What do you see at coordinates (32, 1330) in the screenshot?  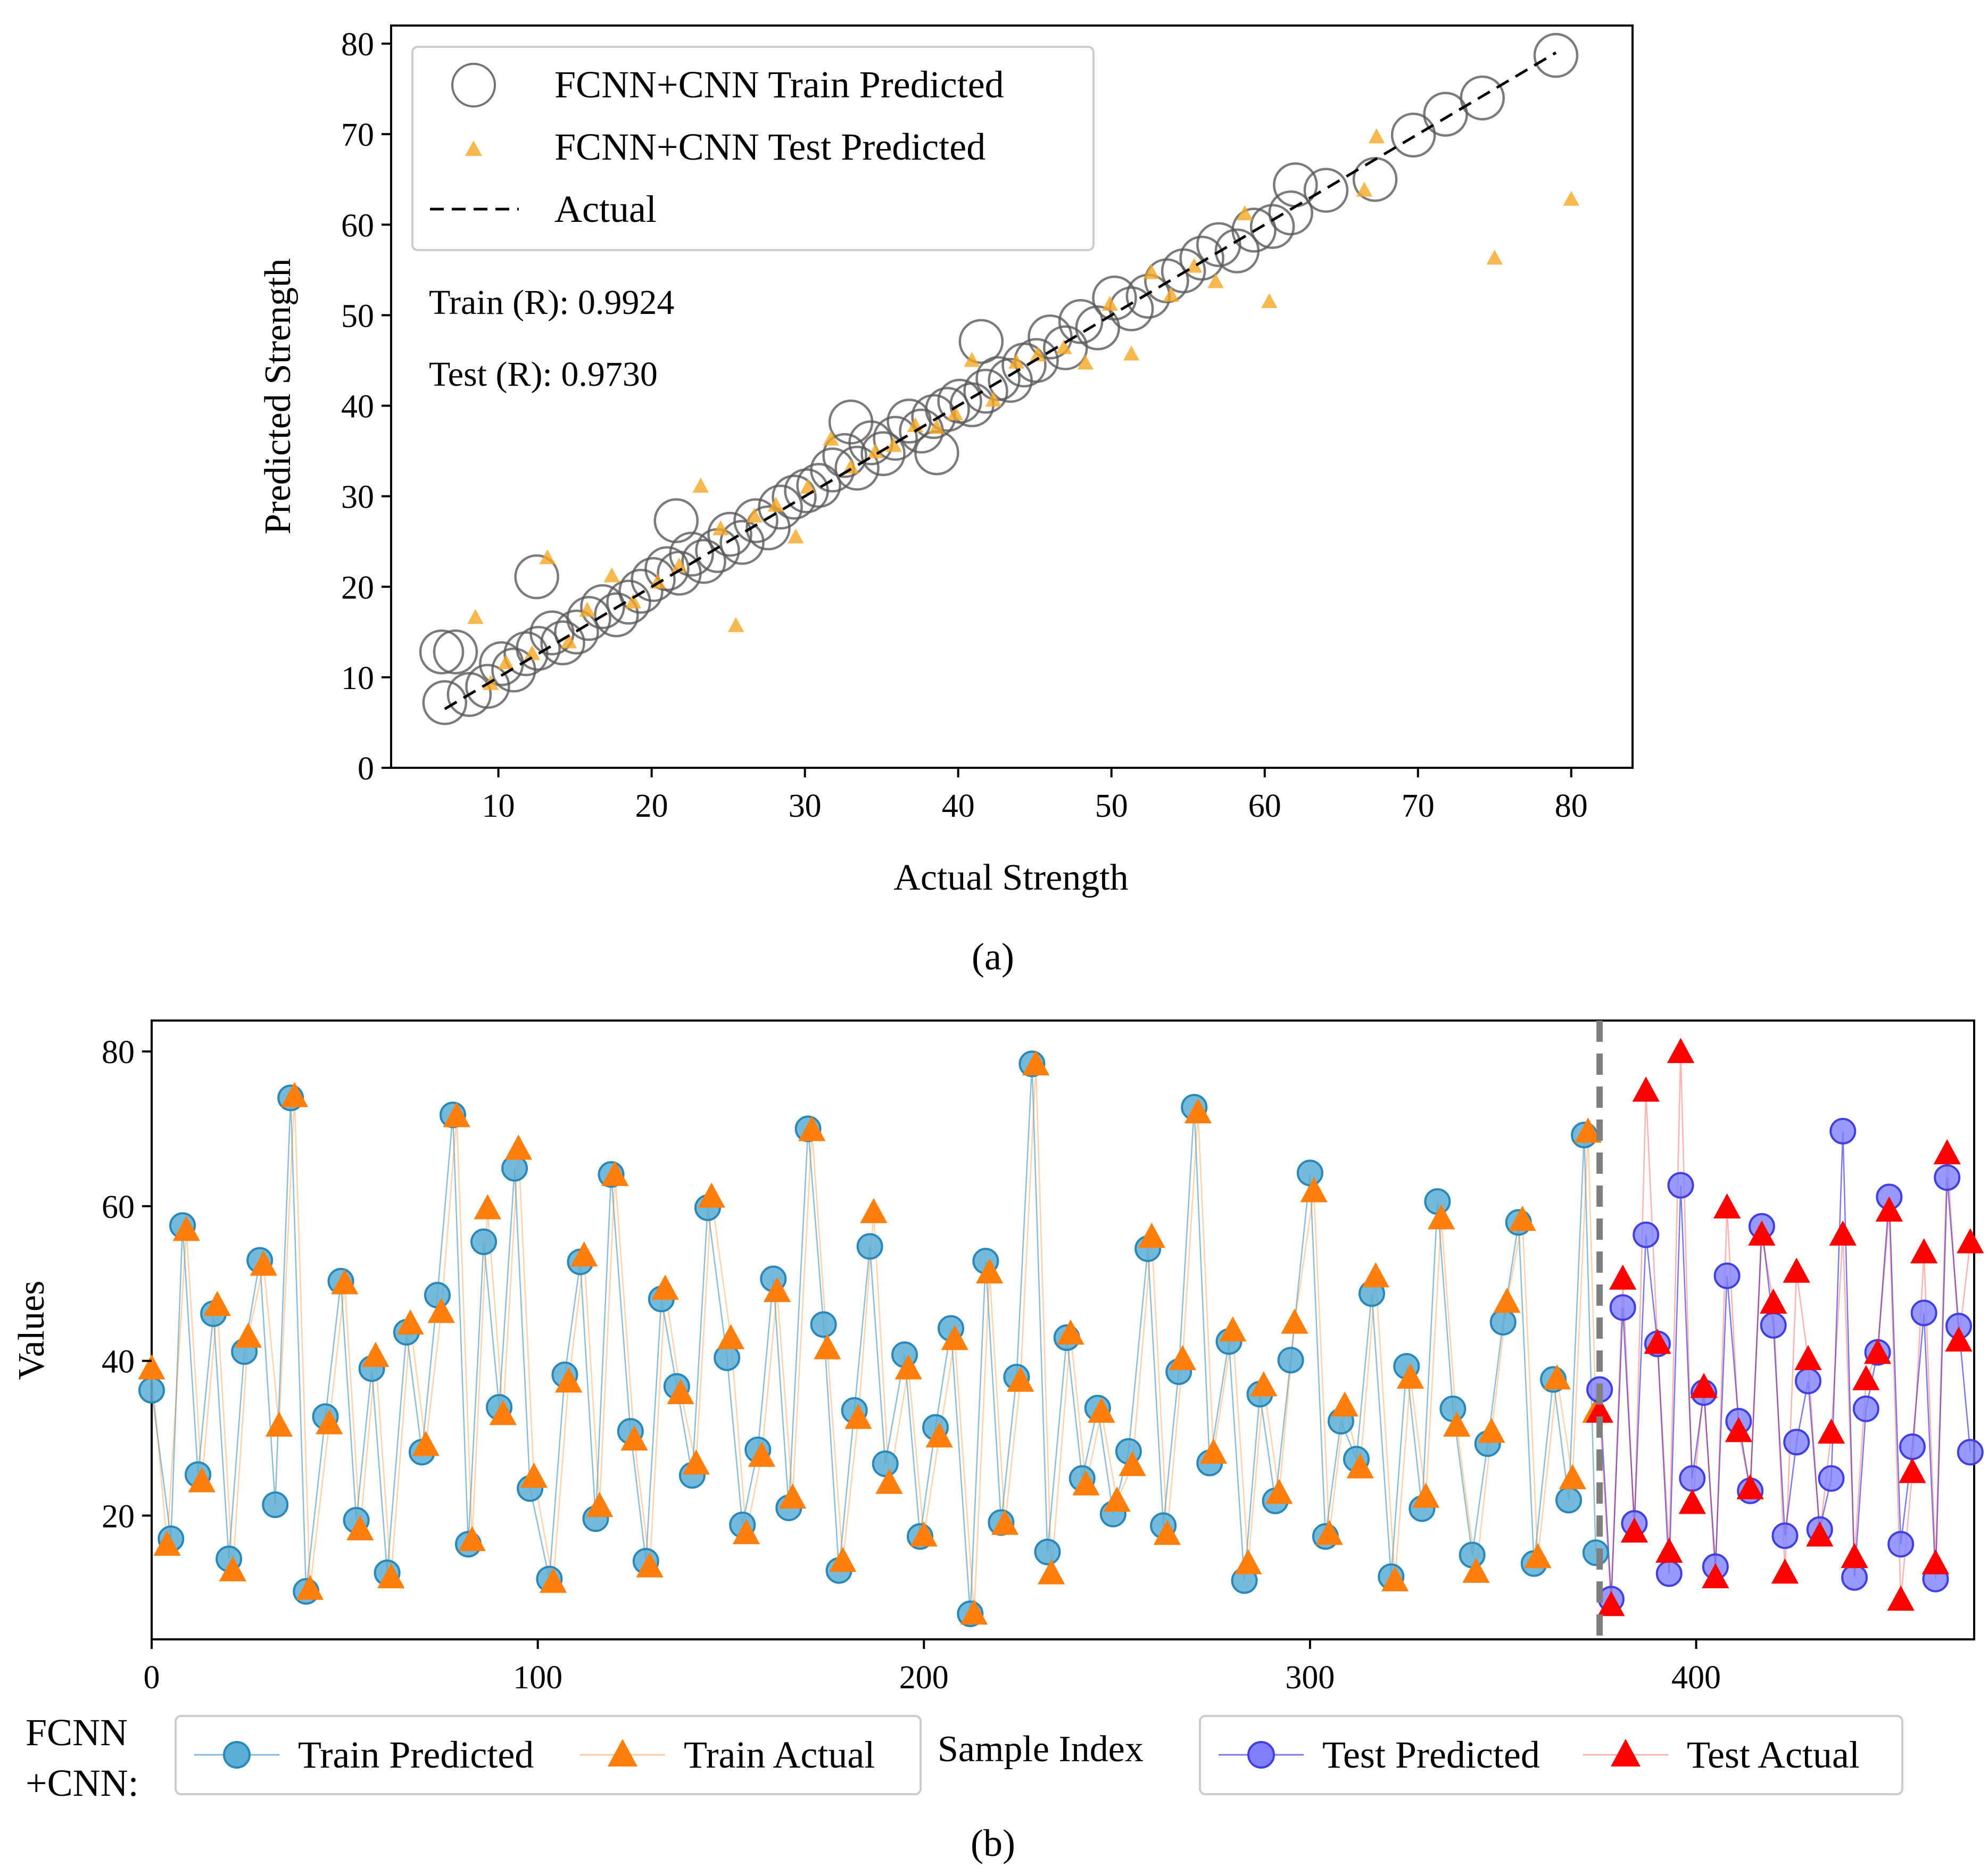 I see `plot-b-ylabel: Values` at bounding box center [32, 1330].